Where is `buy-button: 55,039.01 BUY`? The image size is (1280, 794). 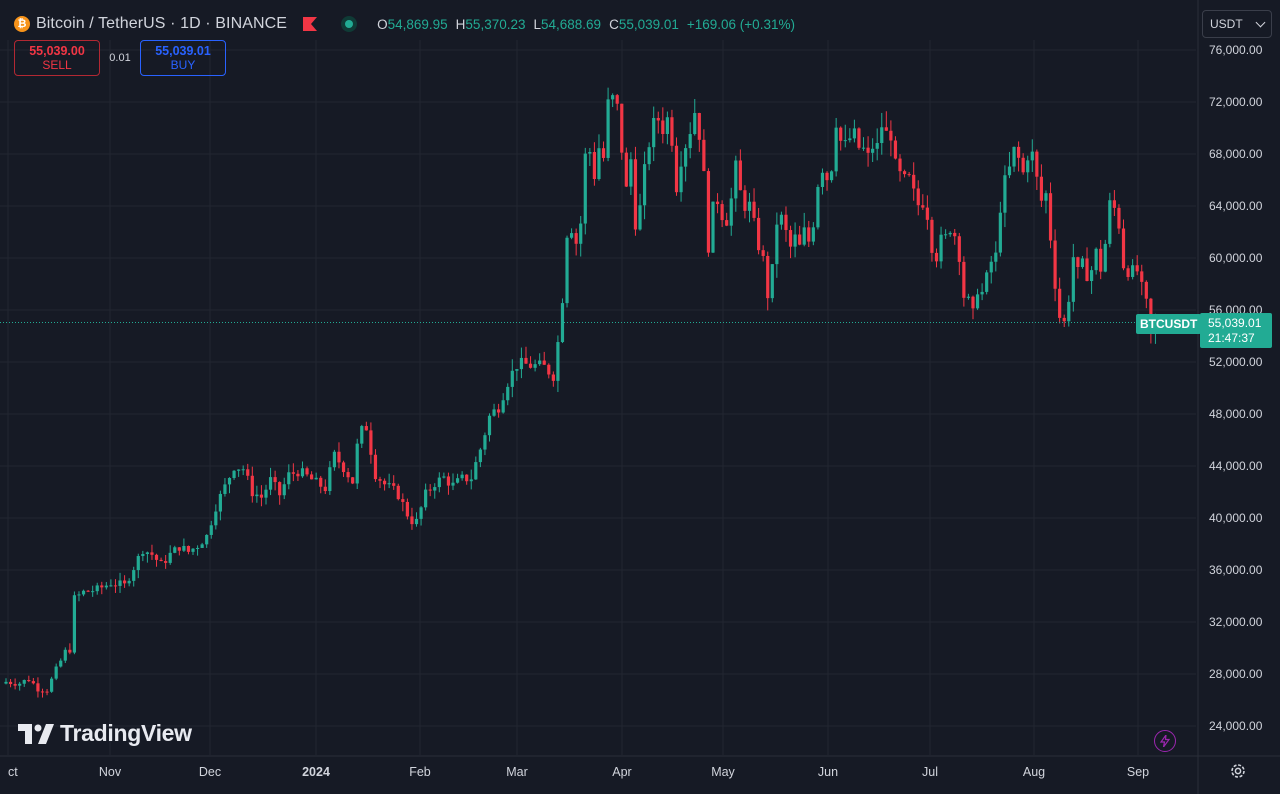 buy-button: 55,039.01 BUY is located at coordinates (183, 58).